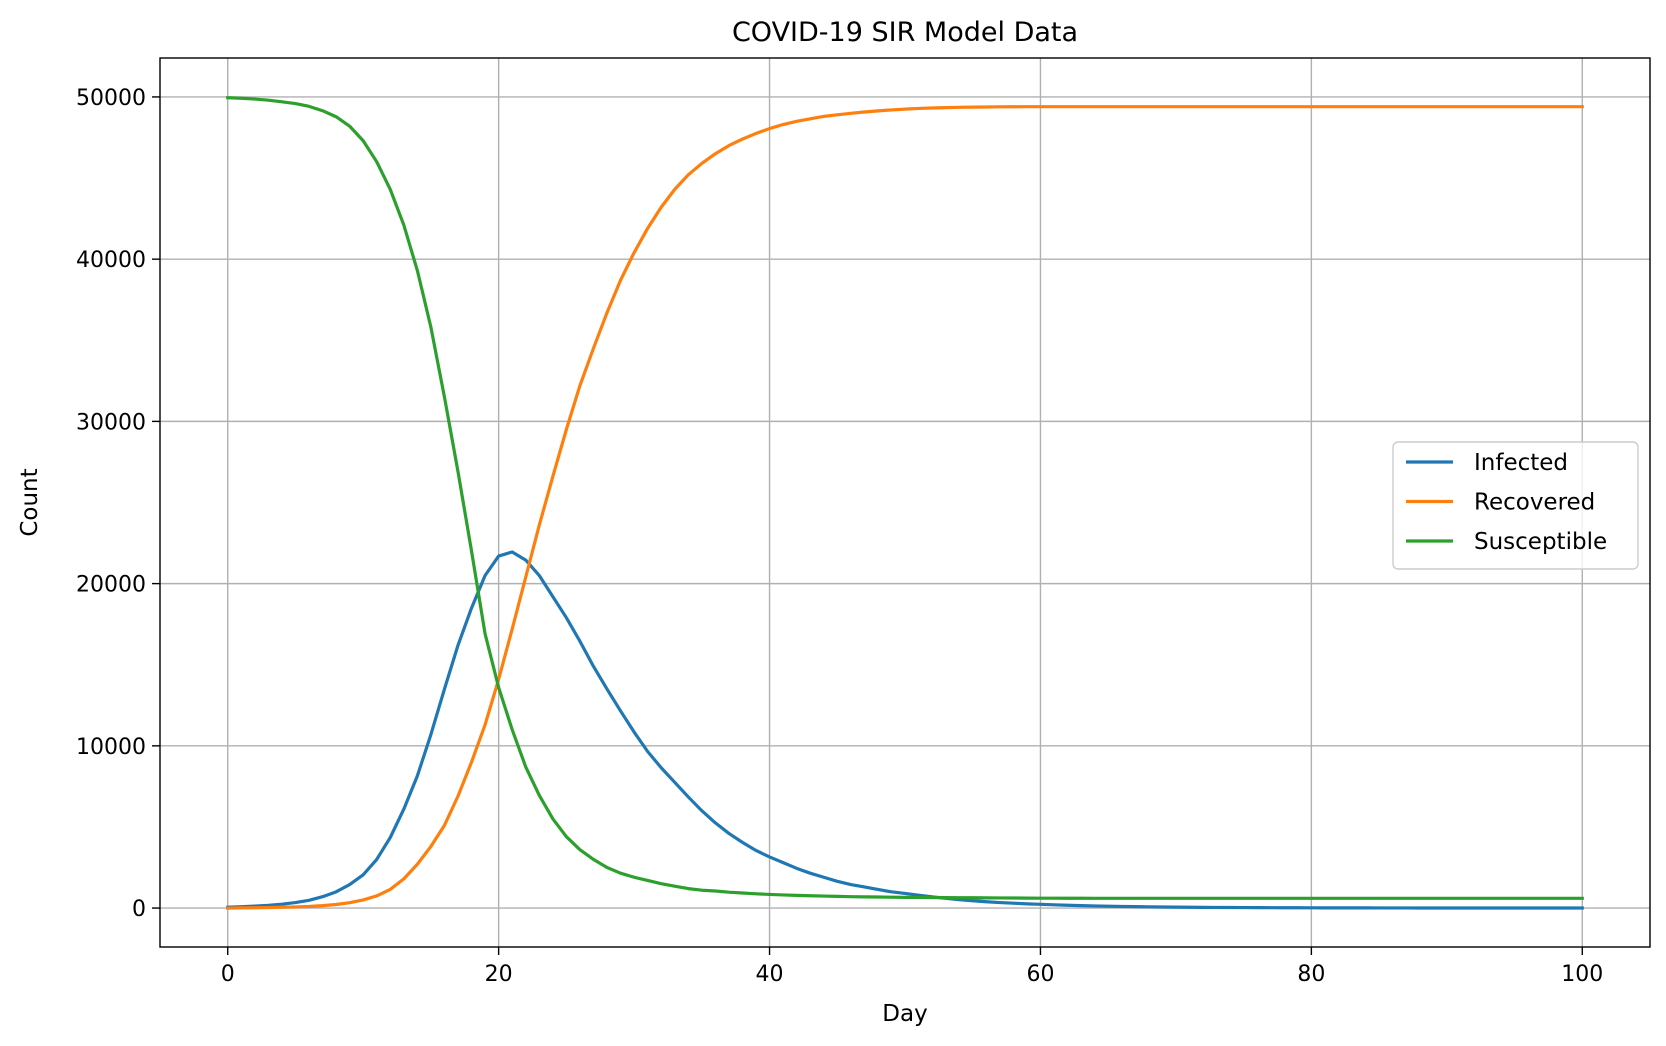 This screenshot has width=1666, height=1046. What do you see at coordinates (1540, 542) in the screenshot?
I see `legend-label-susceptible: Susceptible` at bounding box center [1540, 542].